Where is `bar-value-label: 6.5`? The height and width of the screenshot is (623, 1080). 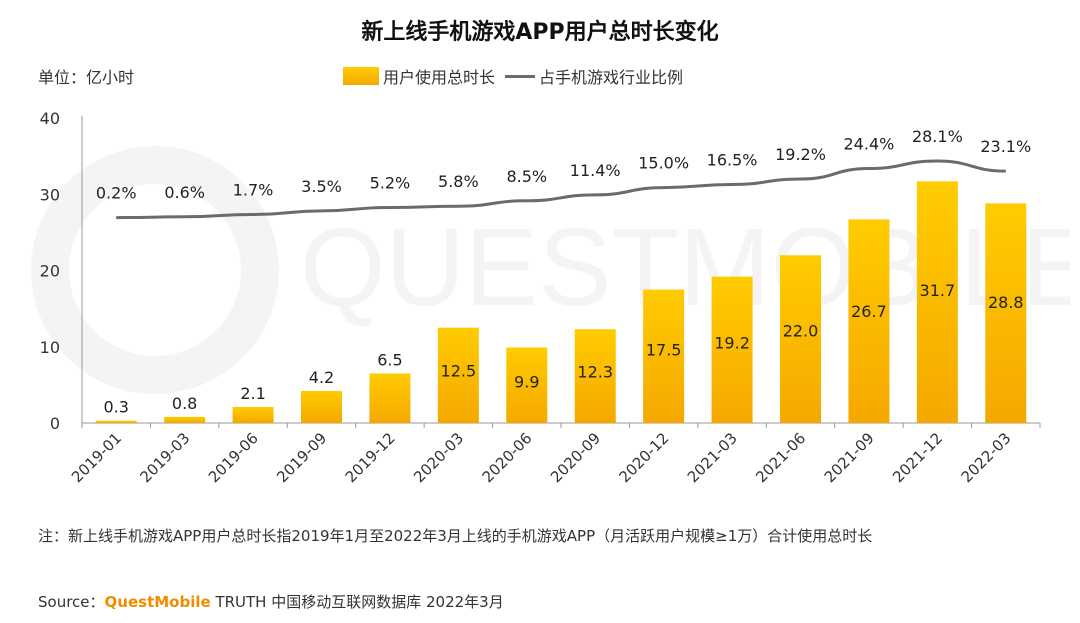
bar-value-label: 6.5 is located at coordinates (389, 359).